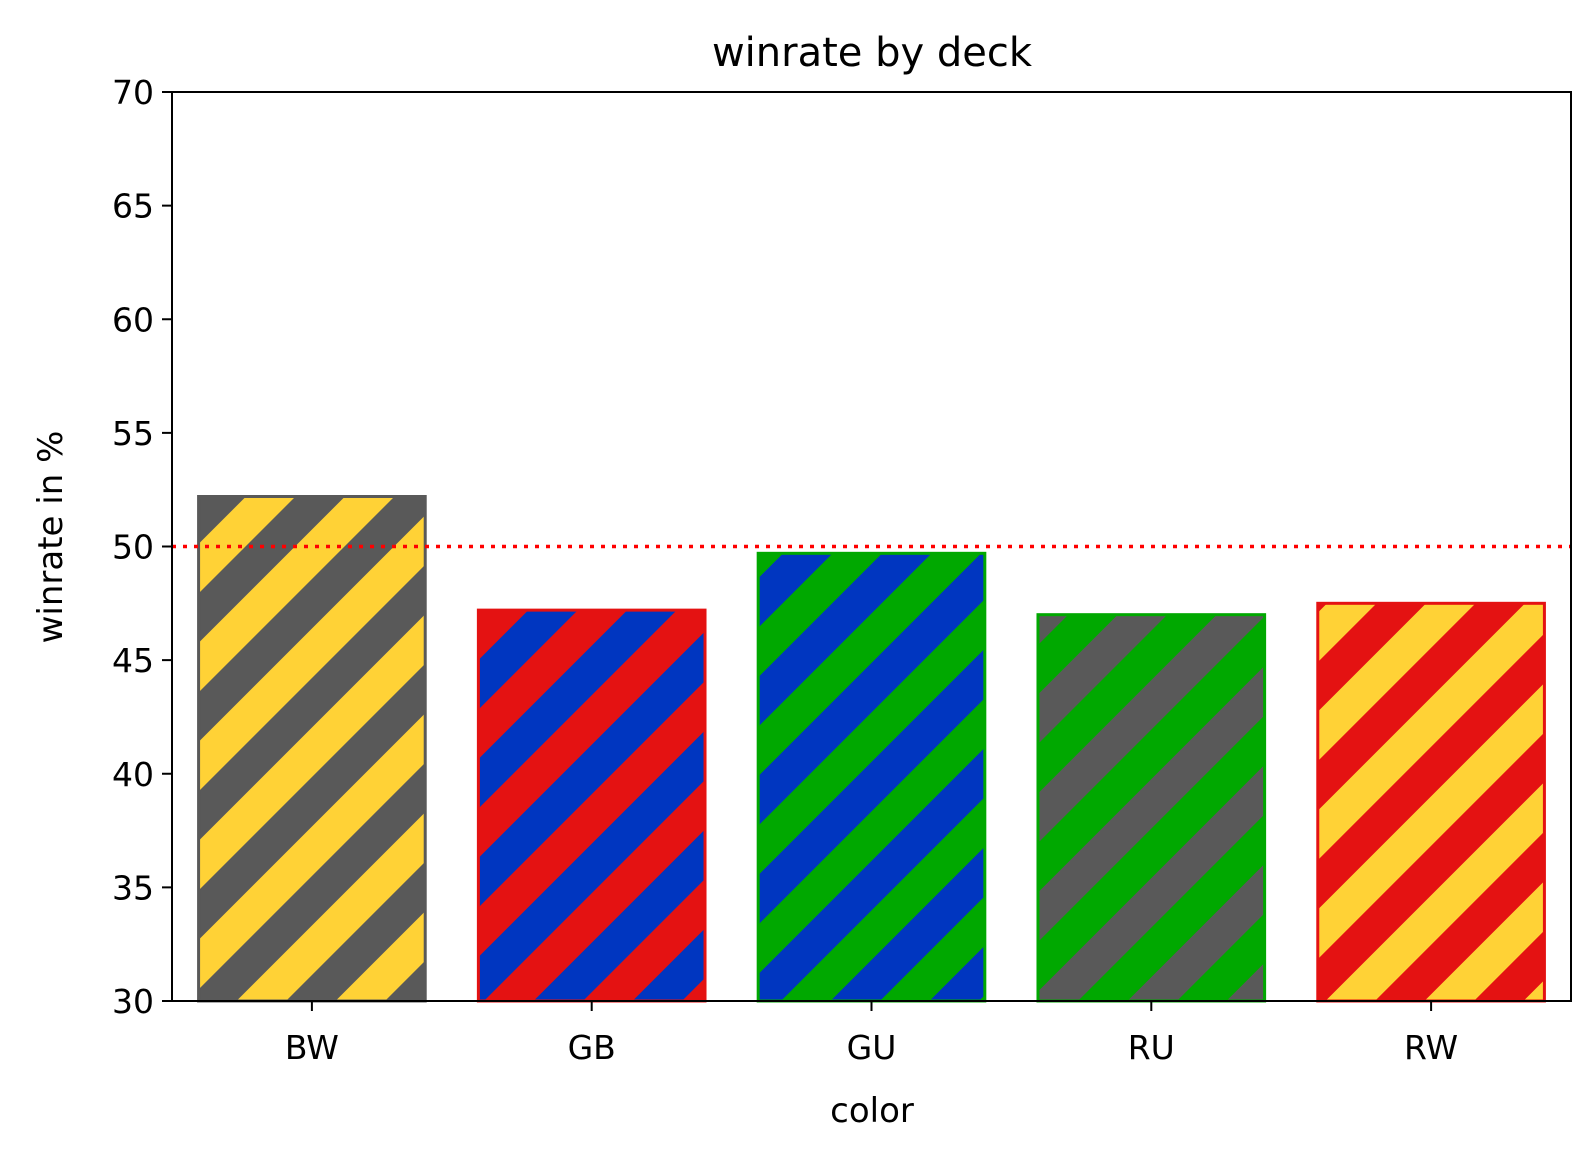 The width and height of the screenshot is (1595, 1158). I want to click on y-tick-label-60: 60, so click(133, 319).